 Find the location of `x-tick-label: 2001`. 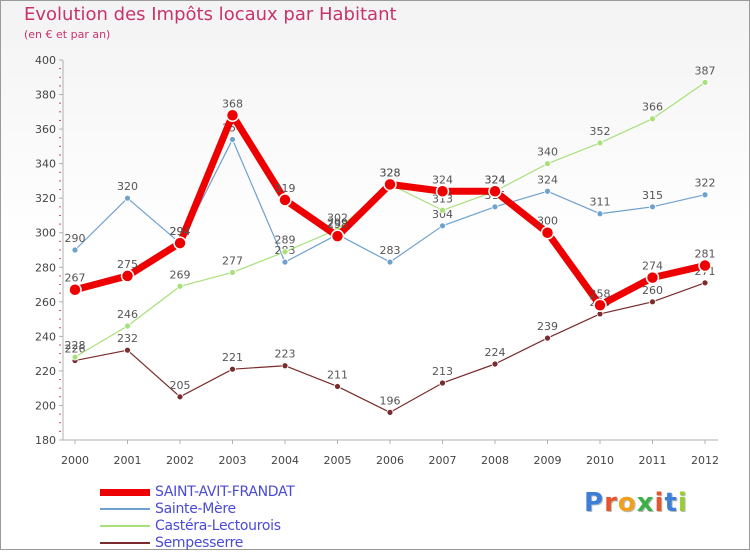

x-tick-label: 2001 is located at coordinates (128, 460).